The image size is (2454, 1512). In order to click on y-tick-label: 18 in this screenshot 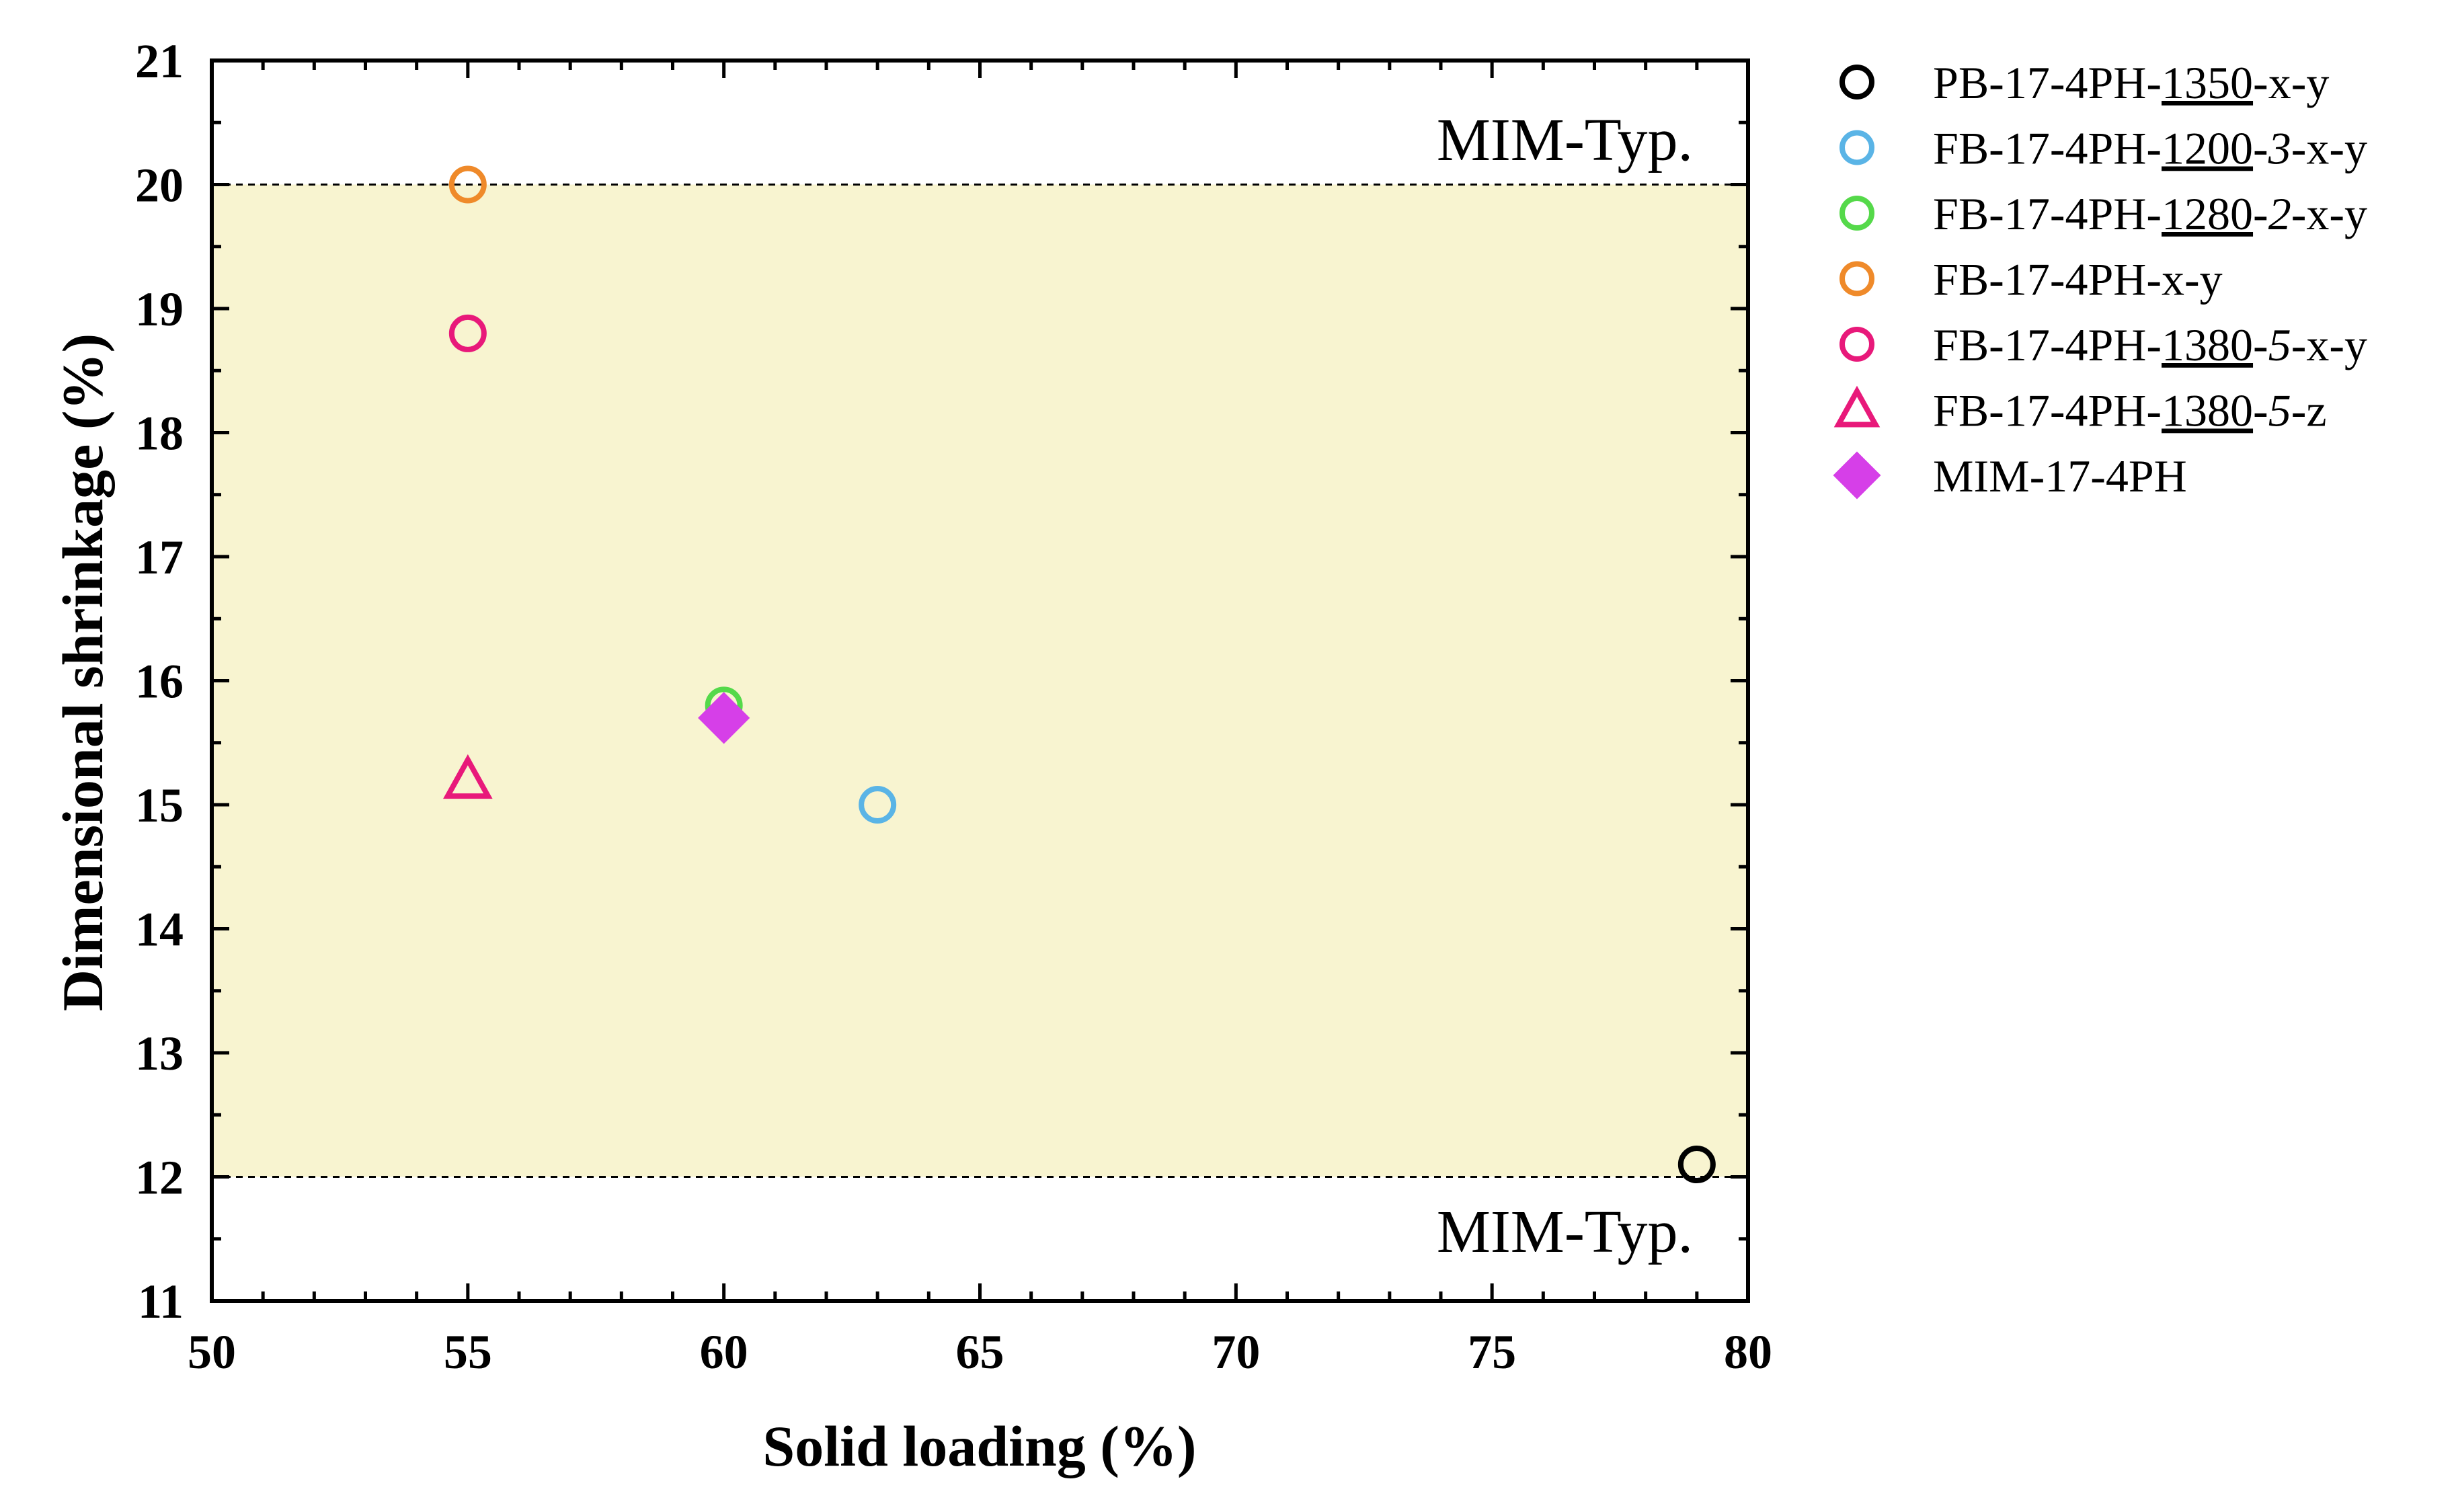, I will do `click(159, 434)`.